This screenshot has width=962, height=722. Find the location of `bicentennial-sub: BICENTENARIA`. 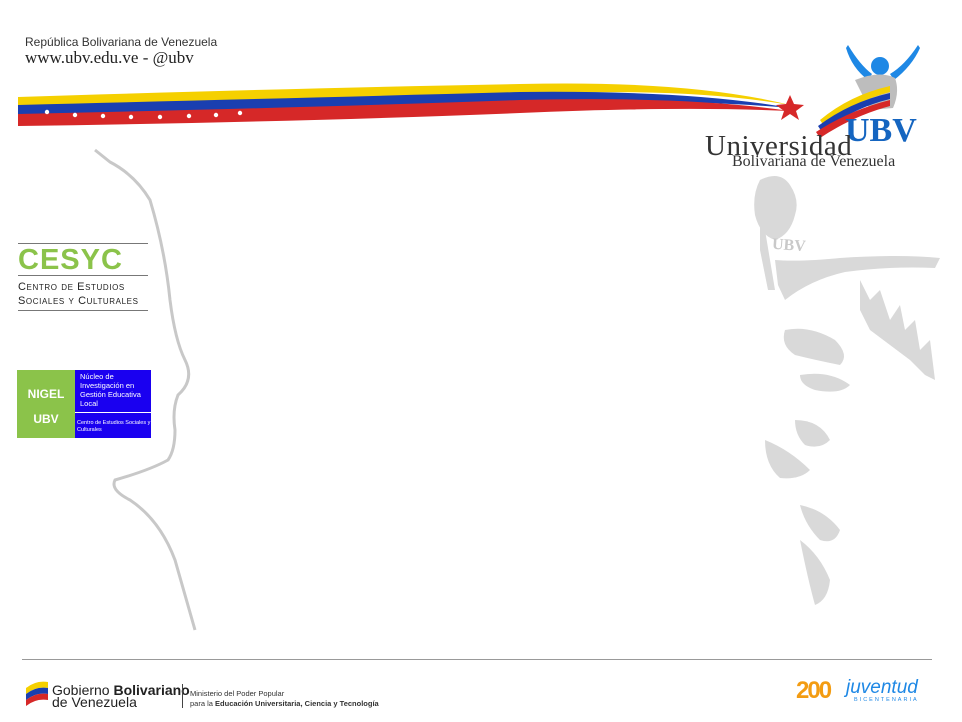

bicentennial-sub: BICENTENARIA is located at coordinates (886, 700).